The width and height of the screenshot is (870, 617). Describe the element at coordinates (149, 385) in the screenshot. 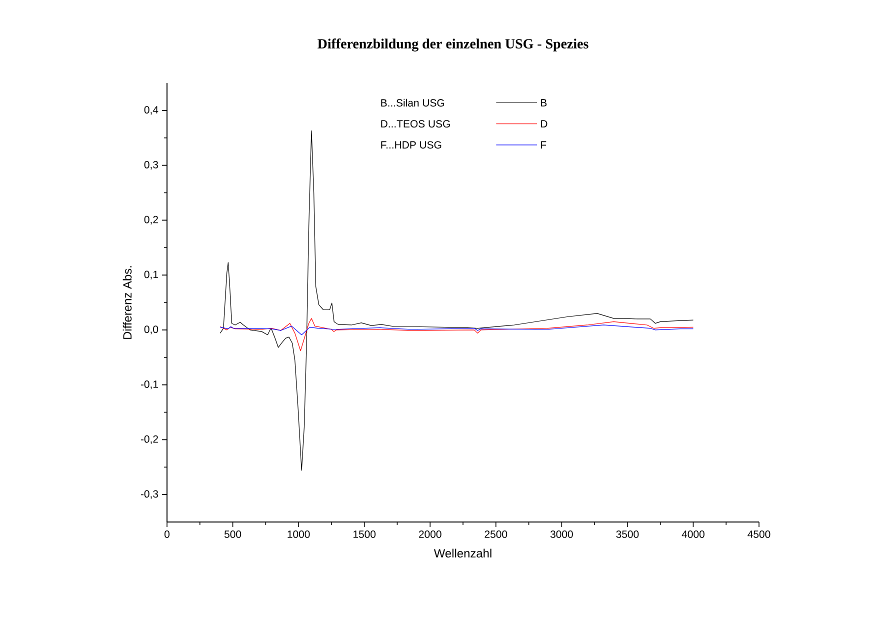

I see `y-tick-label: -0,1` at that location.